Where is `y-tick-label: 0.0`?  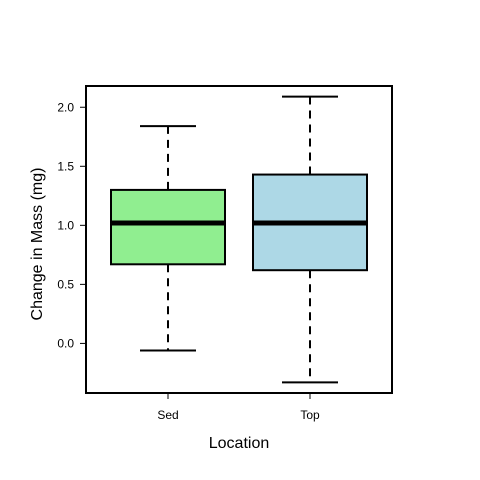
y-tick-label: 0.0 is located at coordinates (65, 343).